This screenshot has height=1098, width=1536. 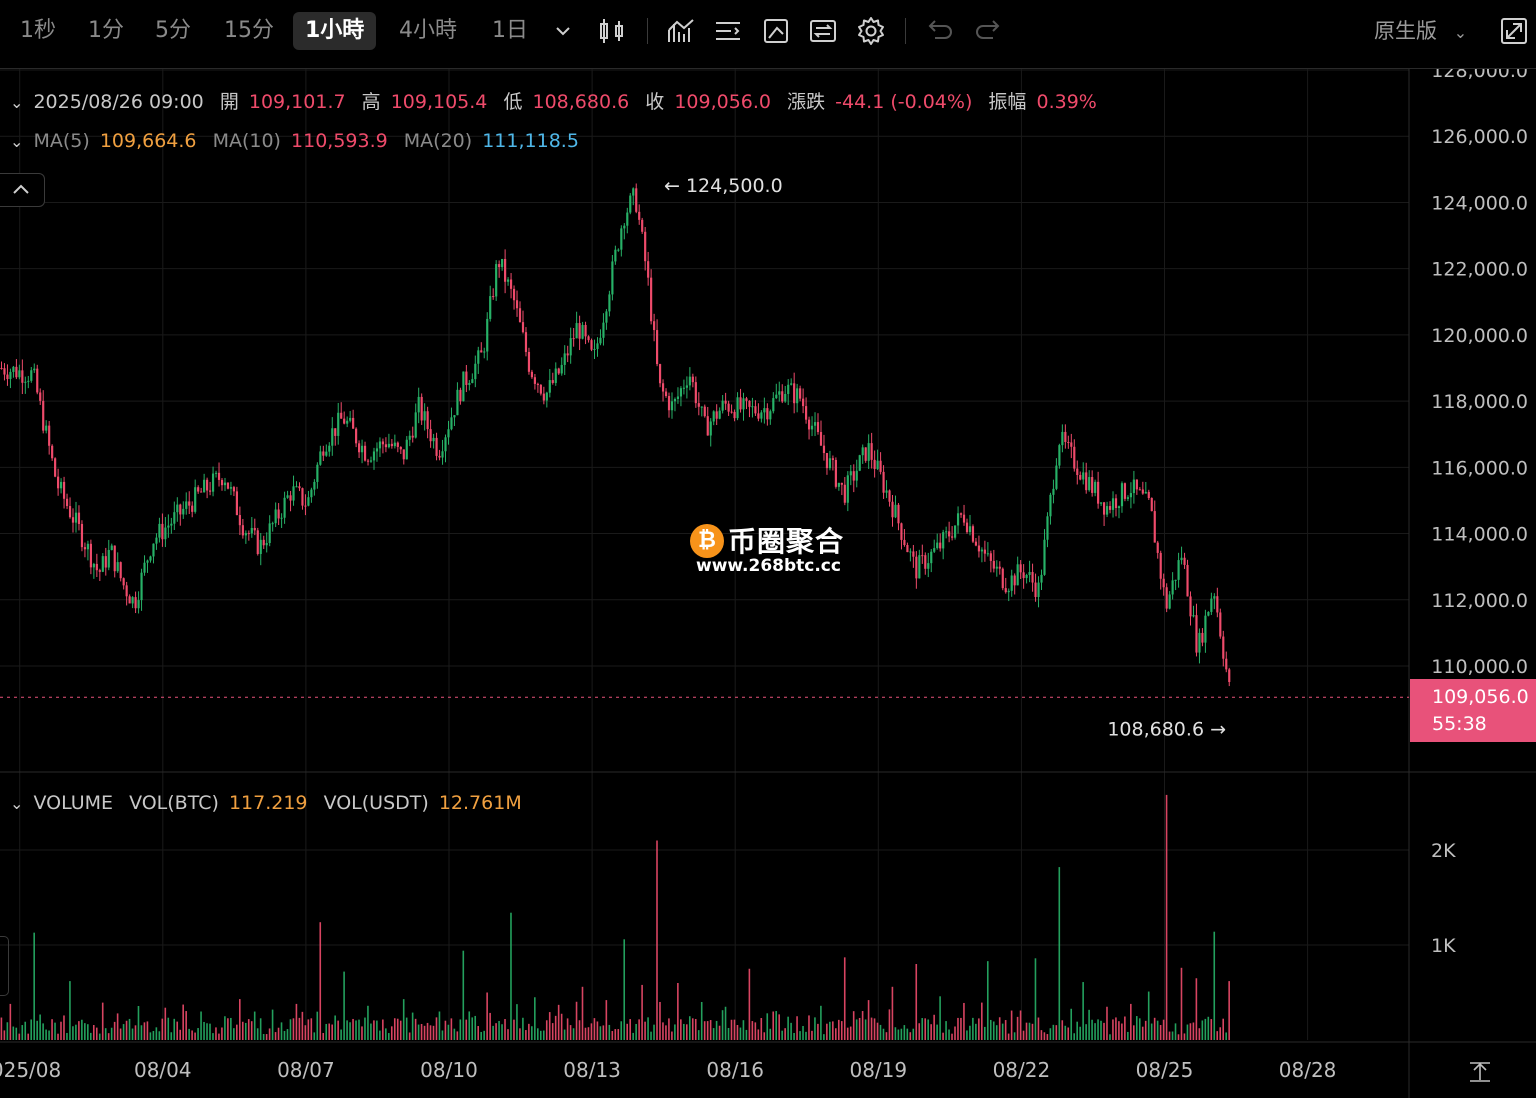 What do you see at coordinates (1514, 31) in the screenshot?
I see `fullscreen-icon` at bounding box center [1514, 31].